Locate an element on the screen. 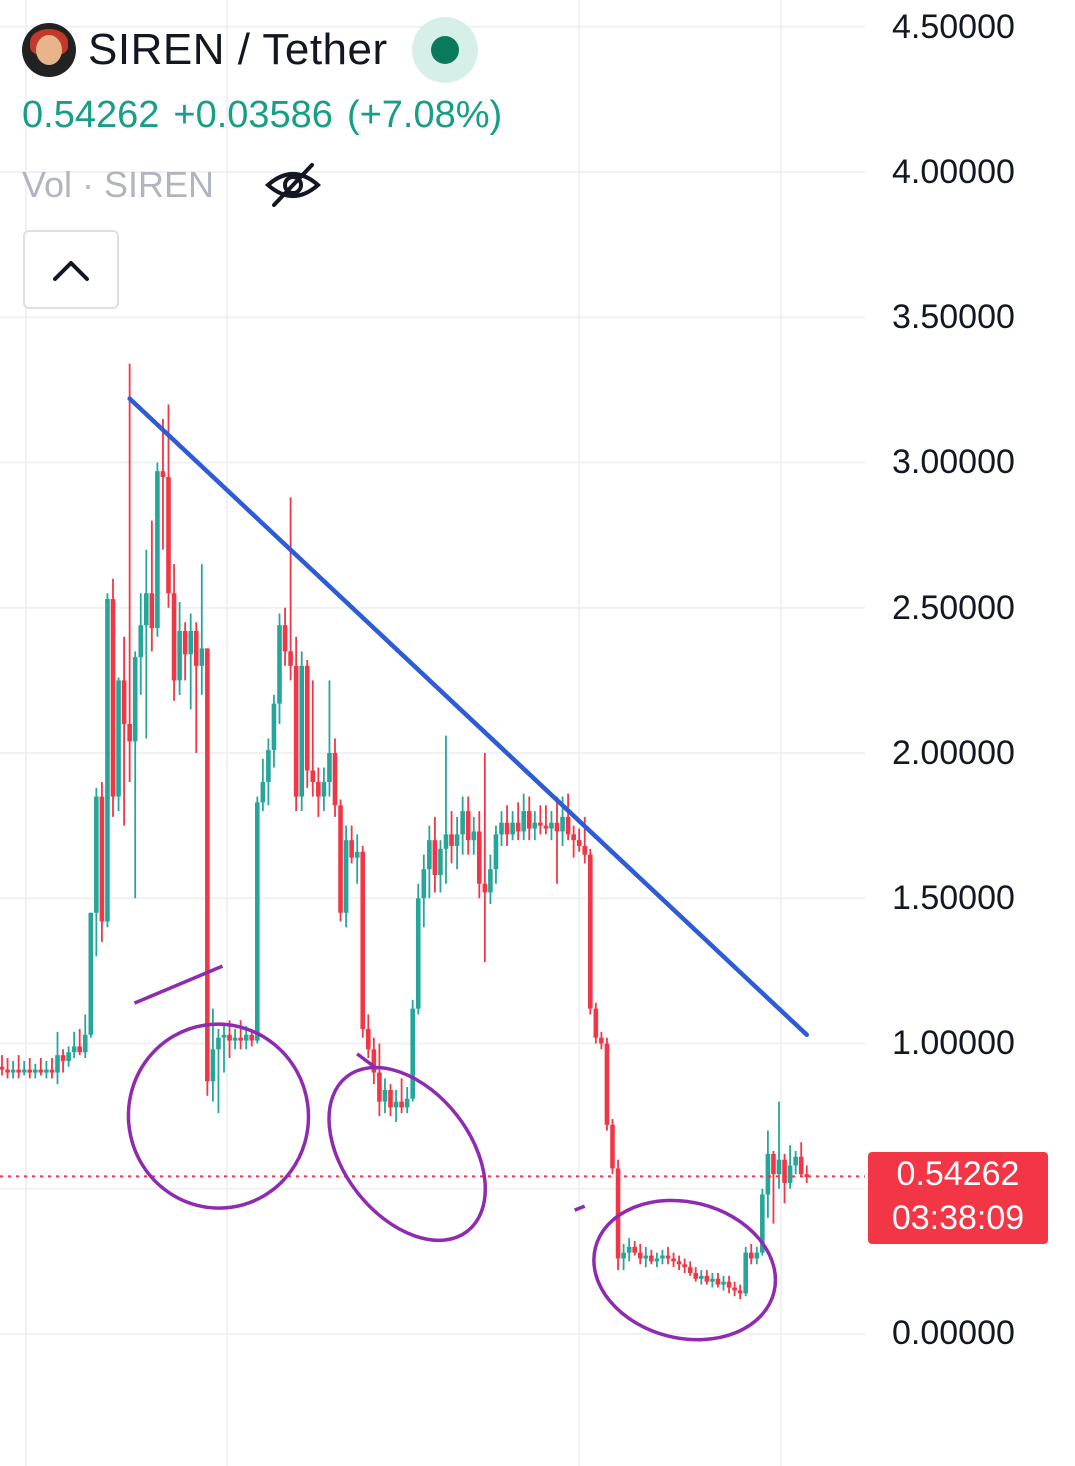  price-axis-label: 3.00000 is located at coordinates (953, 462).